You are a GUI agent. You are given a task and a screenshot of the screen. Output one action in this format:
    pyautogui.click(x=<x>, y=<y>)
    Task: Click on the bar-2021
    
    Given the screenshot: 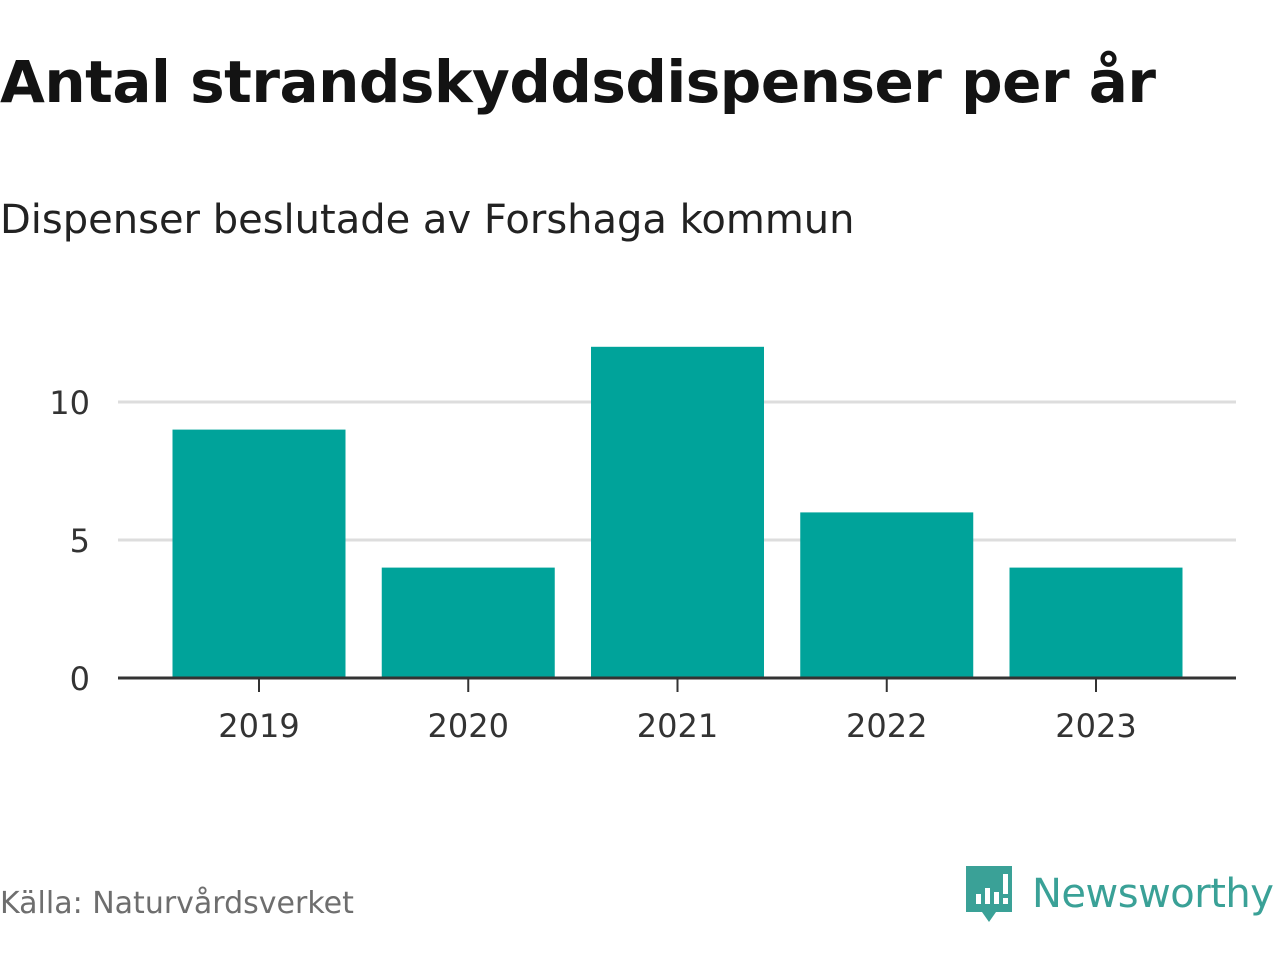 What is the action you would take?
    pyautogui.click(x=677, y=512)
    